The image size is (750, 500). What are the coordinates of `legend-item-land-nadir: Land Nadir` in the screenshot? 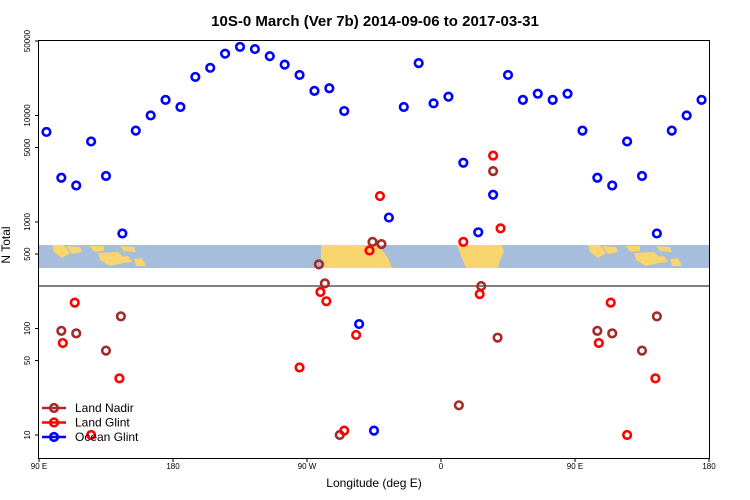 It's located at (88, 408).